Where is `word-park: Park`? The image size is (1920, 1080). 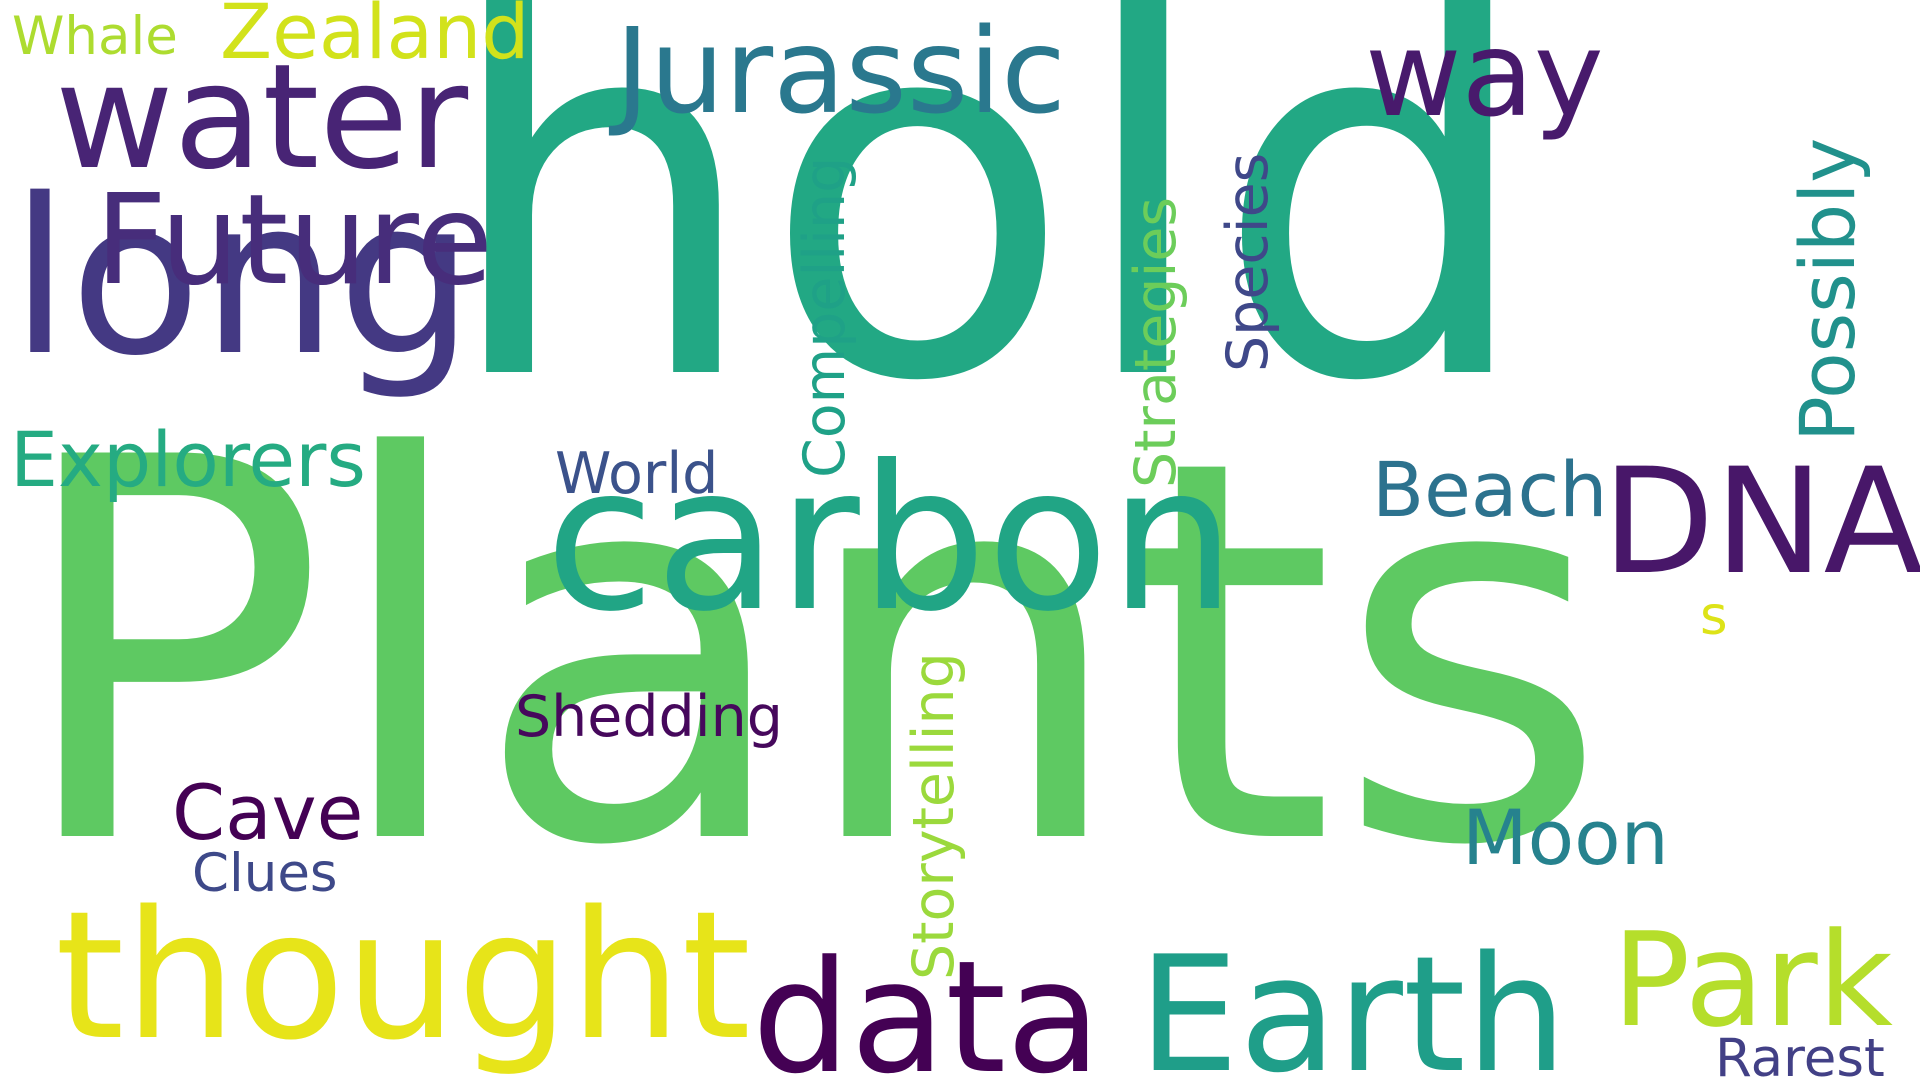 word-park: Park is located at coordinates (1752, 980).